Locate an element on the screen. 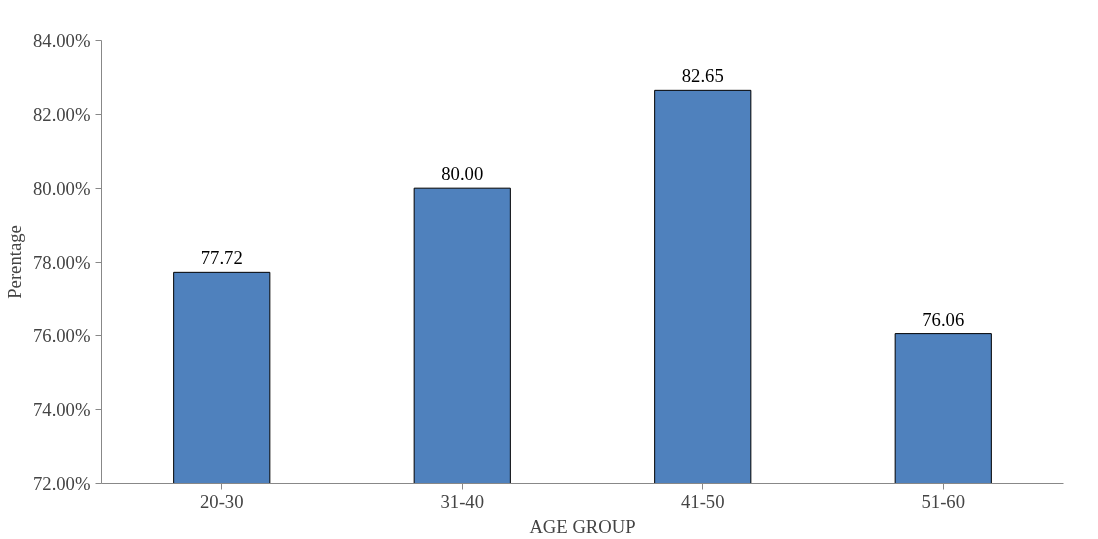 This screenshot has width=1098, height=539. y-tick-label: 76.00% is located at coordinates (61, 336).